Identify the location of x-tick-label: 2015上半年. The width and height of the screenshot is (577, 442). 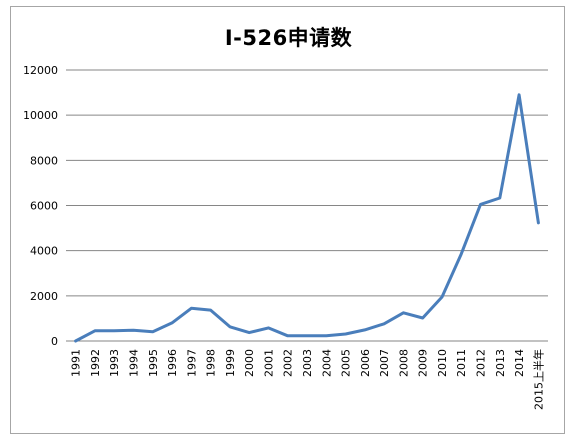
(538, 379).